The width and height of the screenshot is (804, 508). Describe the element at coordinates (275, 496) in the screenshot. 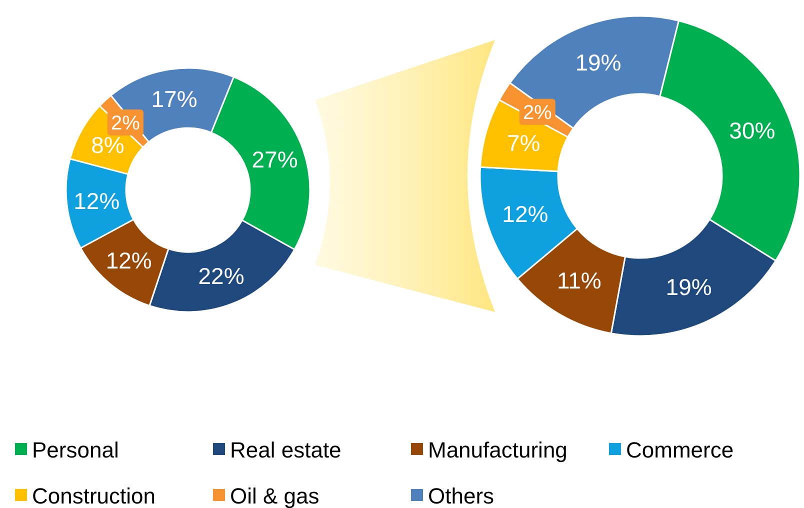

I see `legend-label: Oil & gas` at that location.